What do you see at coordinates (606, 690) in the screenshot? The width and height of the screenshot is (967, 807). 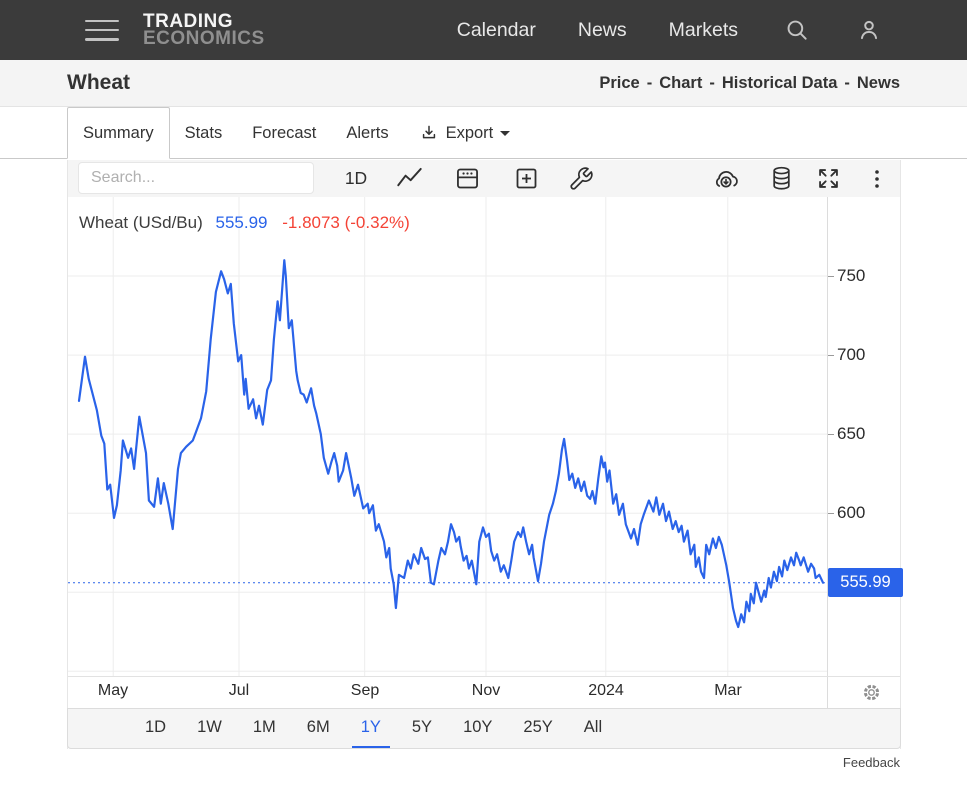 I see `x-axis-label-2024: 2024` at bounding box center [606, 690].